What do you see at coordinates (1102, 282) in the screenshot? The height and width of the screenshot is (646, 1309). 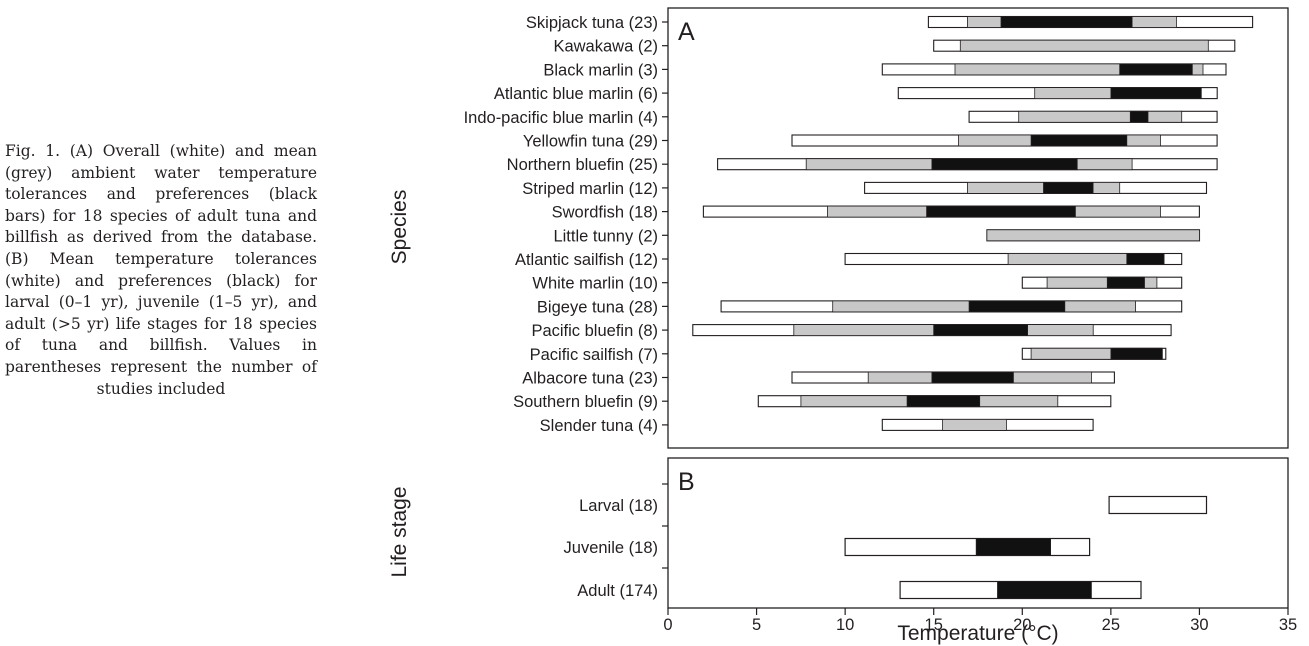 I see `mean-range-bar-white-marlin` at bounding box center [1102, 282].